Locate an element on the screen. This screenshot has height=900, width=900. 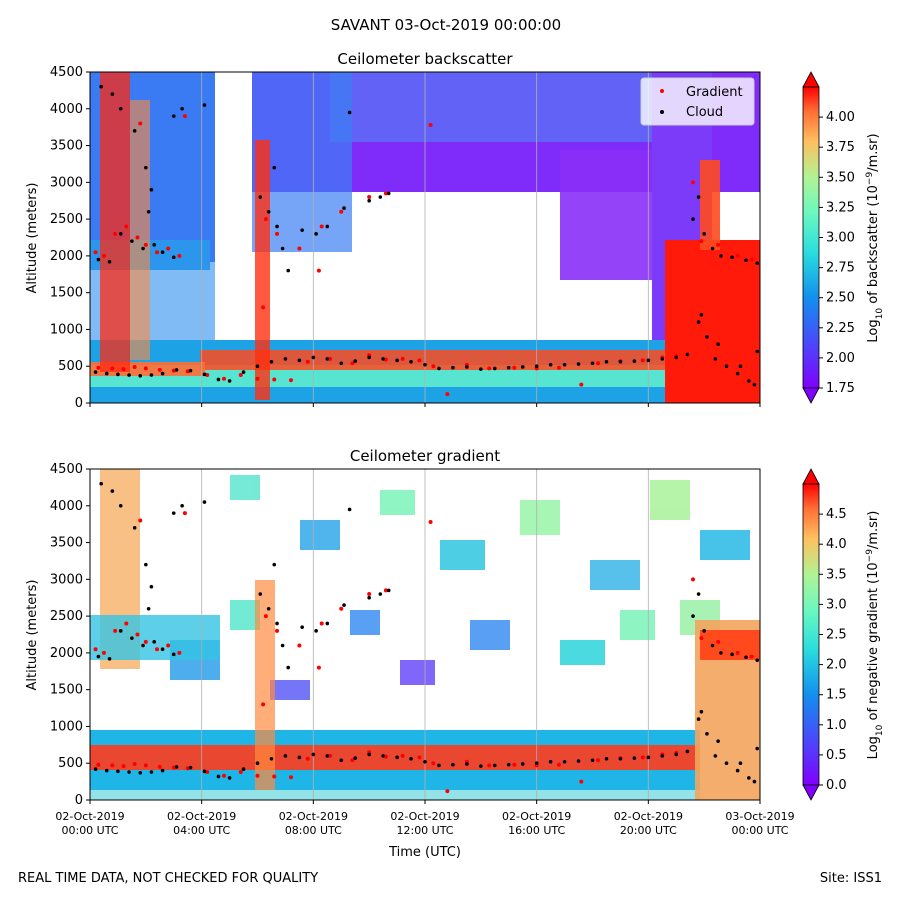
colorbar-tick-label: 2.00 is located at coordinates (840, 358).